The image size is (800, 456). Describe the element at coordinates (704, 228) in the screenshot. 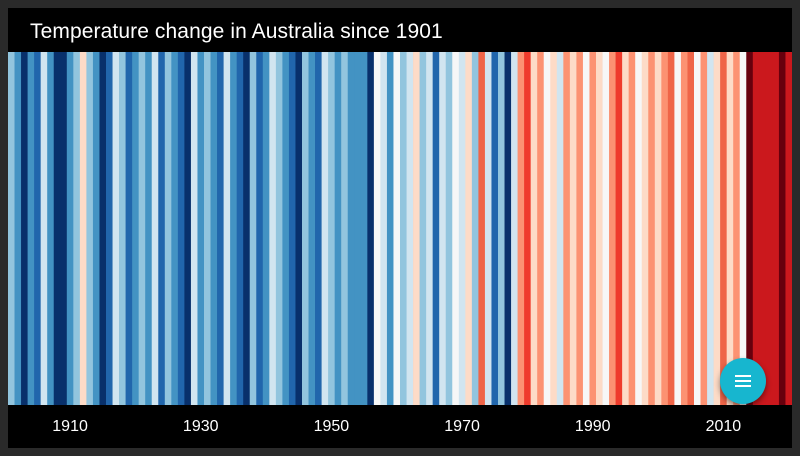

I see `stripe-2007` at that location.